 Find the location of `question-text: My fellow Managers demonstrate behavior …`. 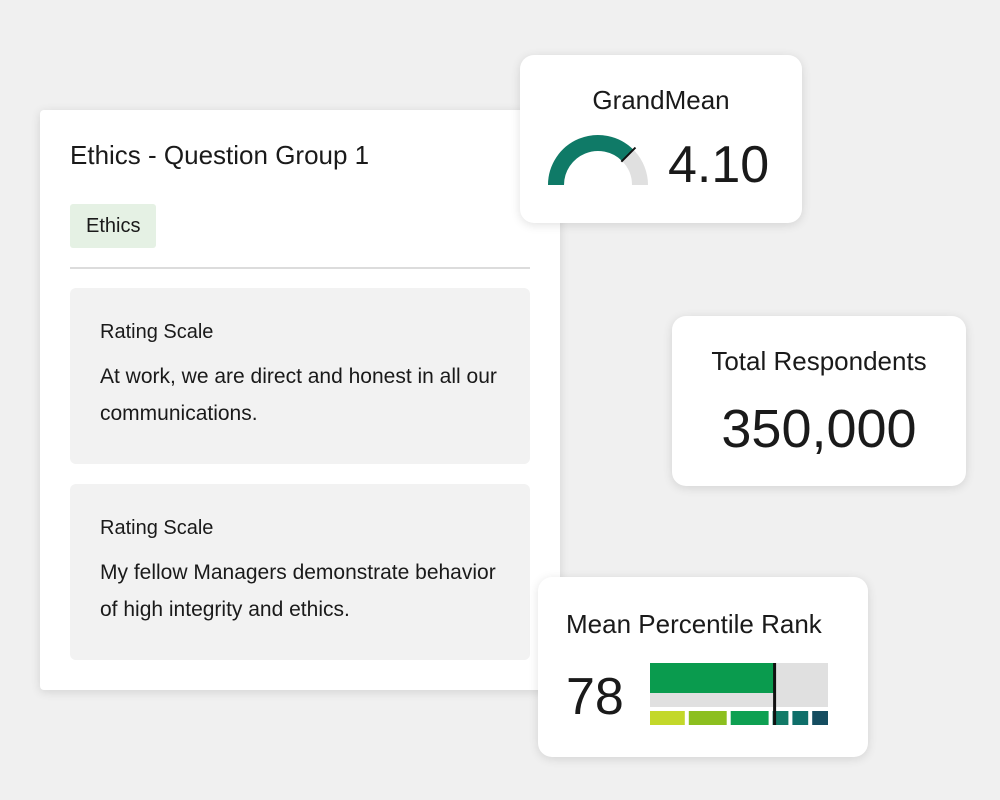

question-text: My fellow Managers demonstrate behavior … is located at coordinates (298, 591).